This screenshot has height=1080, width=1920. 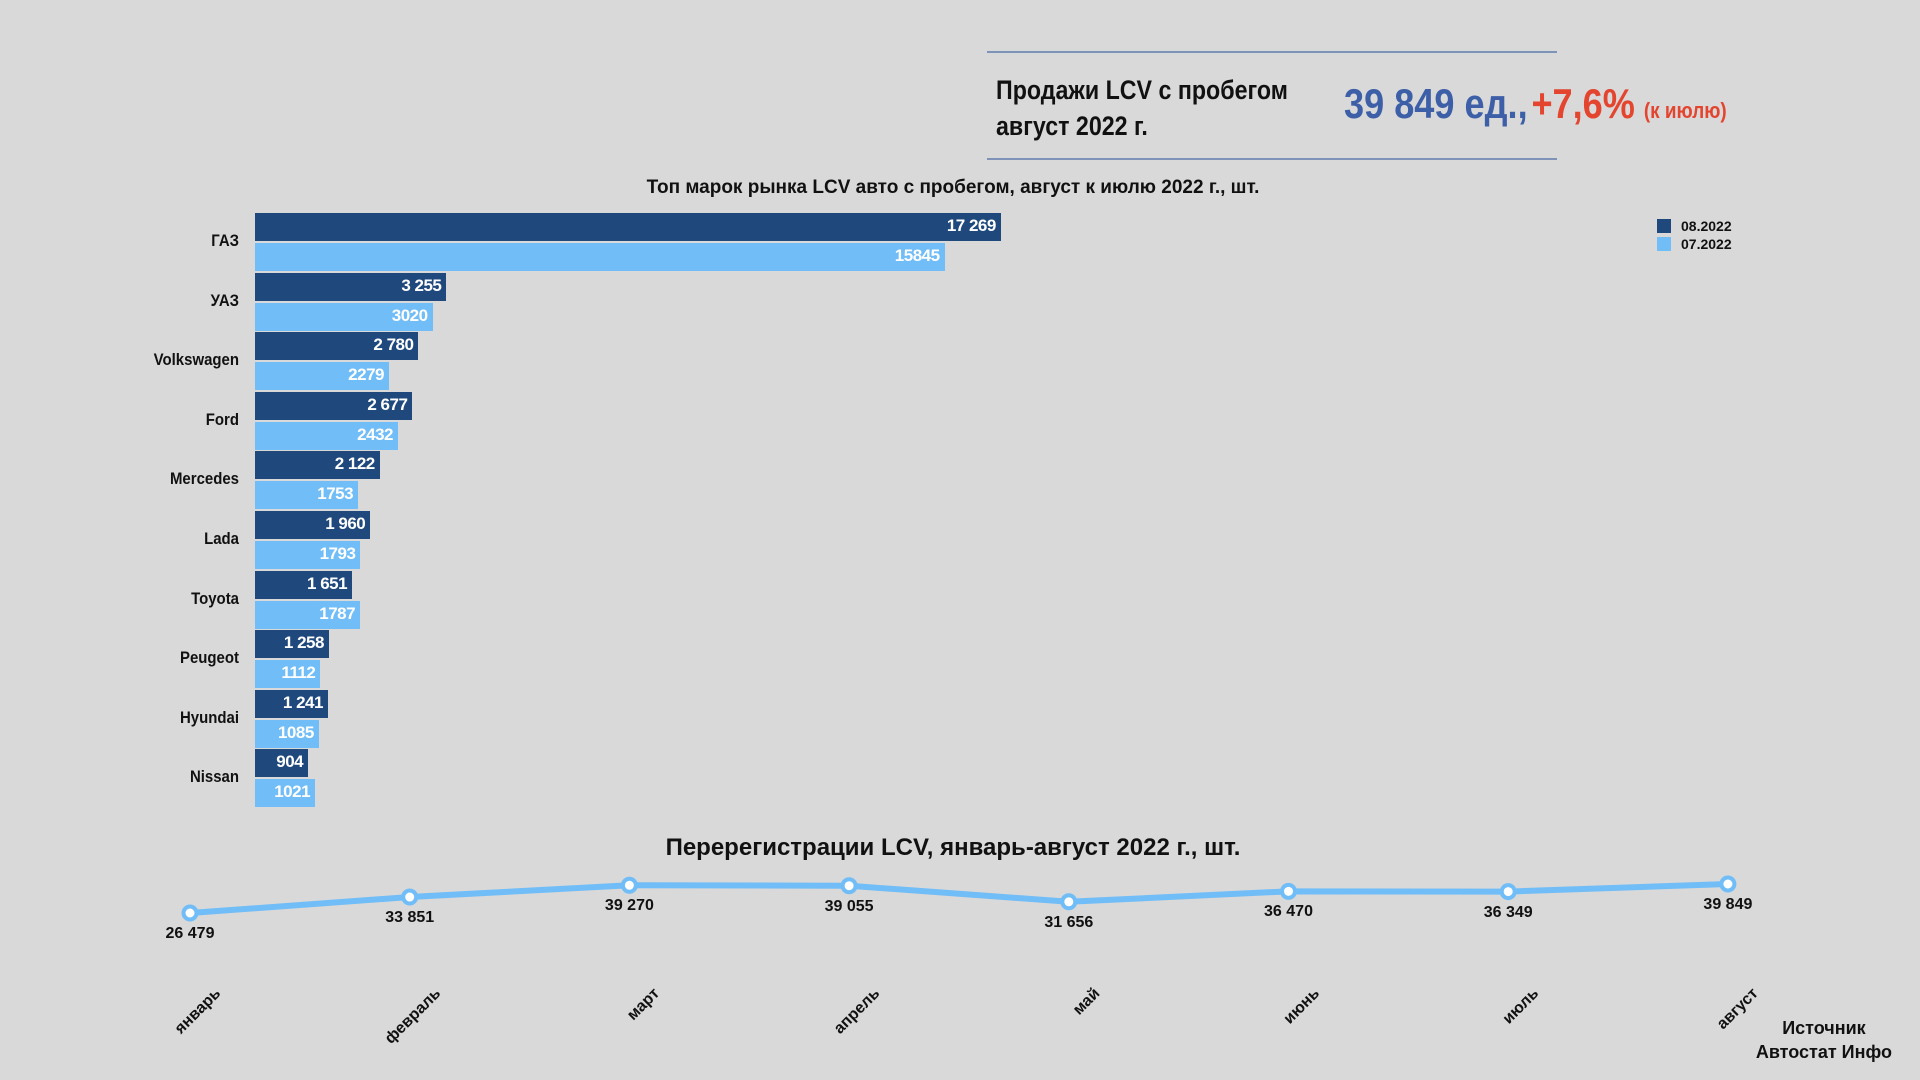 What do you see at coordinates (334, 405) in the screenshot?
I see `bar-current-ford: 2 677` at bounding box center [334, 405].